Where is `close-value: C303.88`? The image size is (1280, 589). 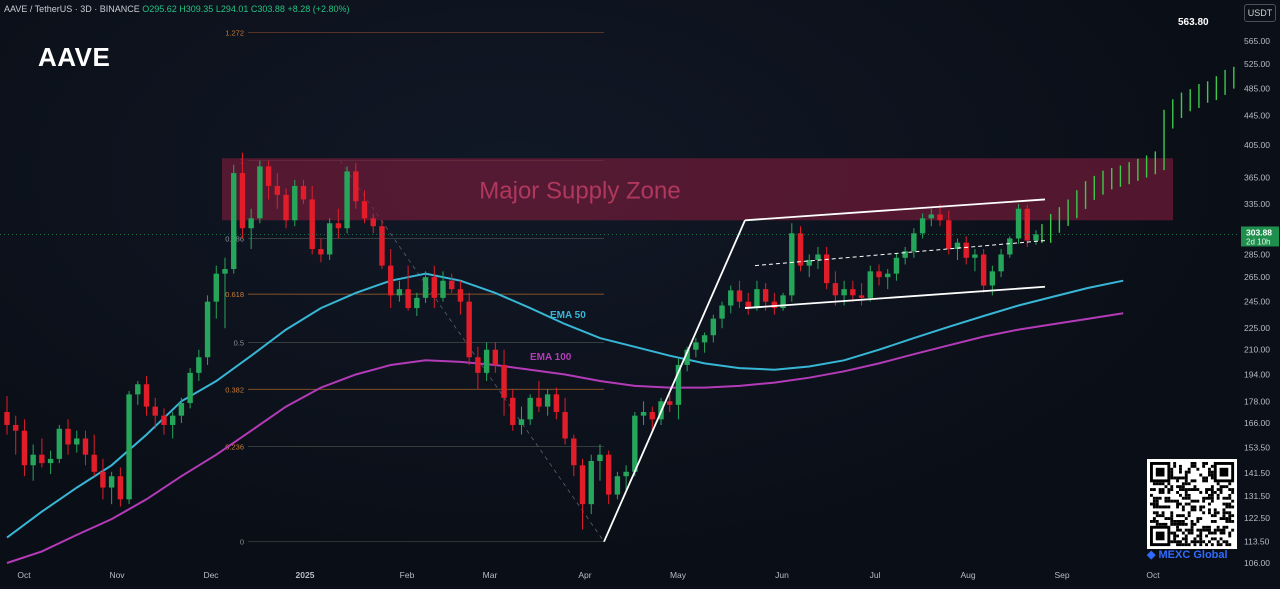 close-value: C303.88 is located at coordinates (267, 9).